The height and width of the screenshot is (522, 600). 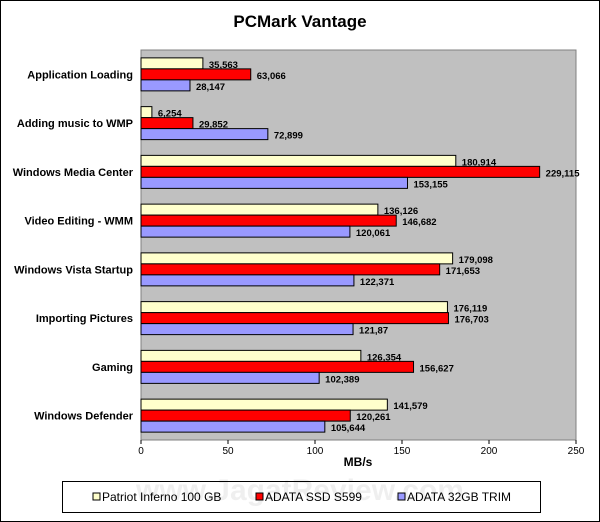 I want to click on data-label: 136,126, so click(x=401, y=211).